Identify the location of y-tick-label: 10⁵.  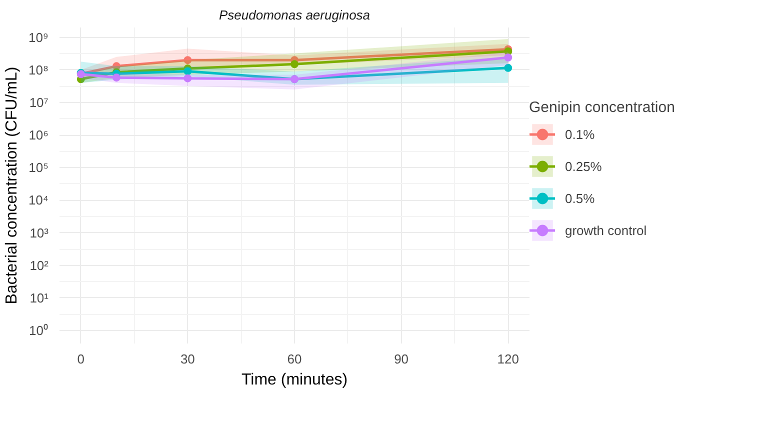
(38, 168).